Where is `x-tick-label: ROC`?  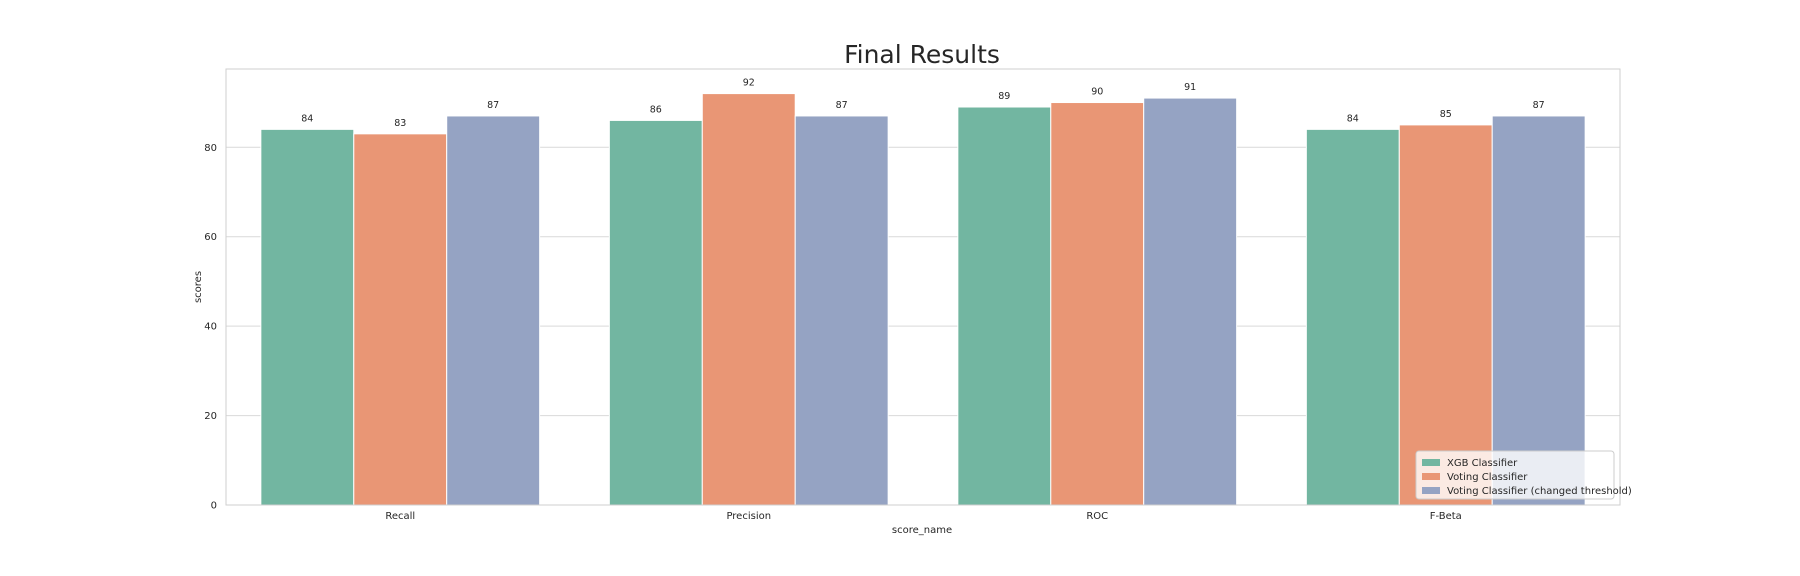 x-tick-label: ROC is located at coordinates (1097, 516).